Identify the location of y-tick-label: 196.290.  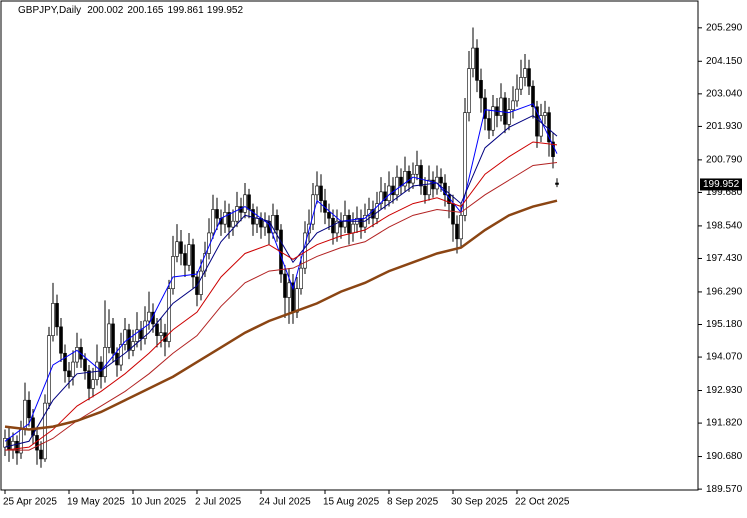
(724, 292).